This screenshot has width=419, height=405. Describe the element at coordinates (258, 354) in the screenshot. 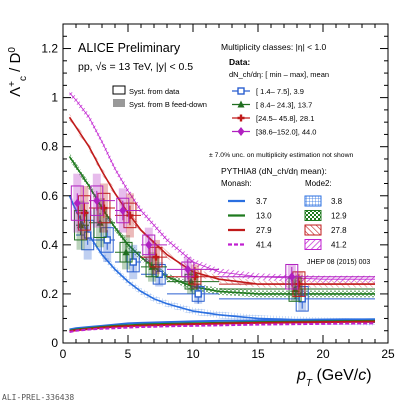

I see `x-tick-label: 15` at that location.